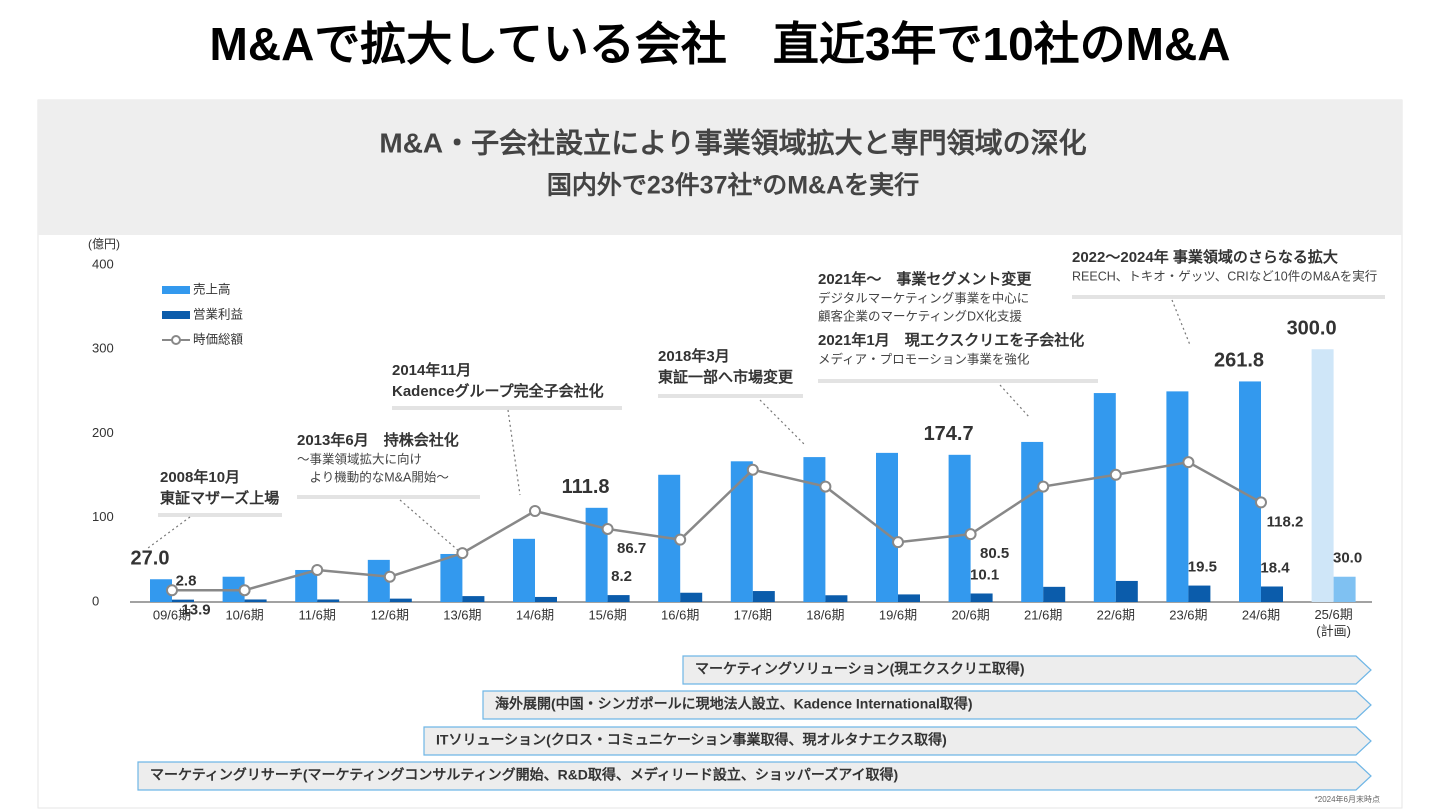 This screenshot has height=810, width=1440. What do you see at coordinates (218, 339) in the screenshot?
I see `legend-label: 時価総額` at bounding box center [218, 339].